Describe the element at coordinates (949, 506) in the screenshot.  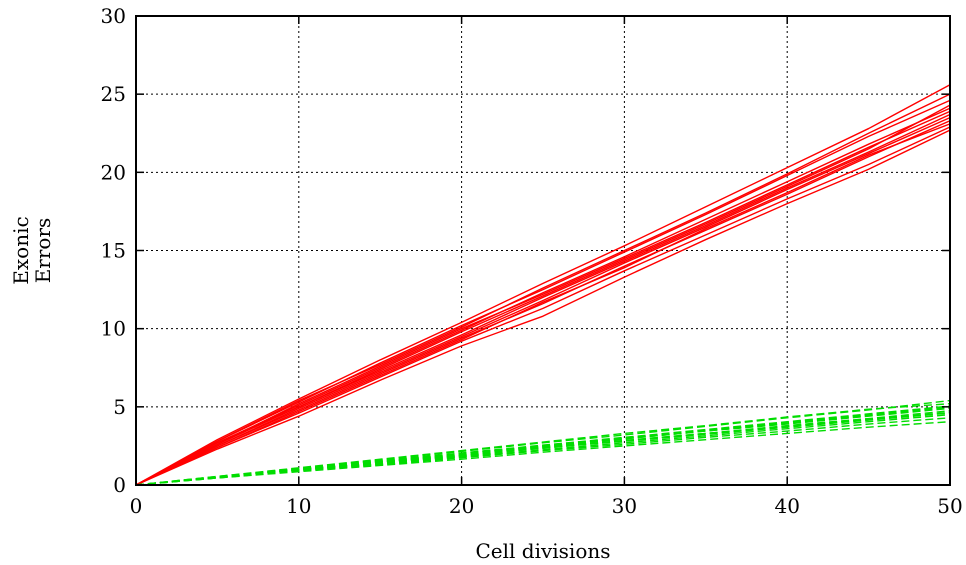
I see `x-tick-label: 50` at that location.